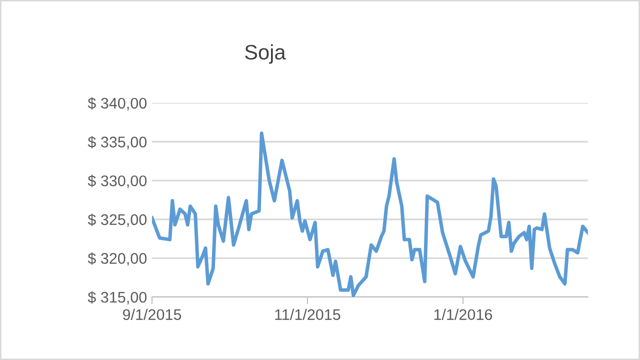 This screenshot has width=640, height=360. What do you see at coordinates (265, 54) in the screenshot?
I see `chart-title: Soja` at bounding box center [265, 54].